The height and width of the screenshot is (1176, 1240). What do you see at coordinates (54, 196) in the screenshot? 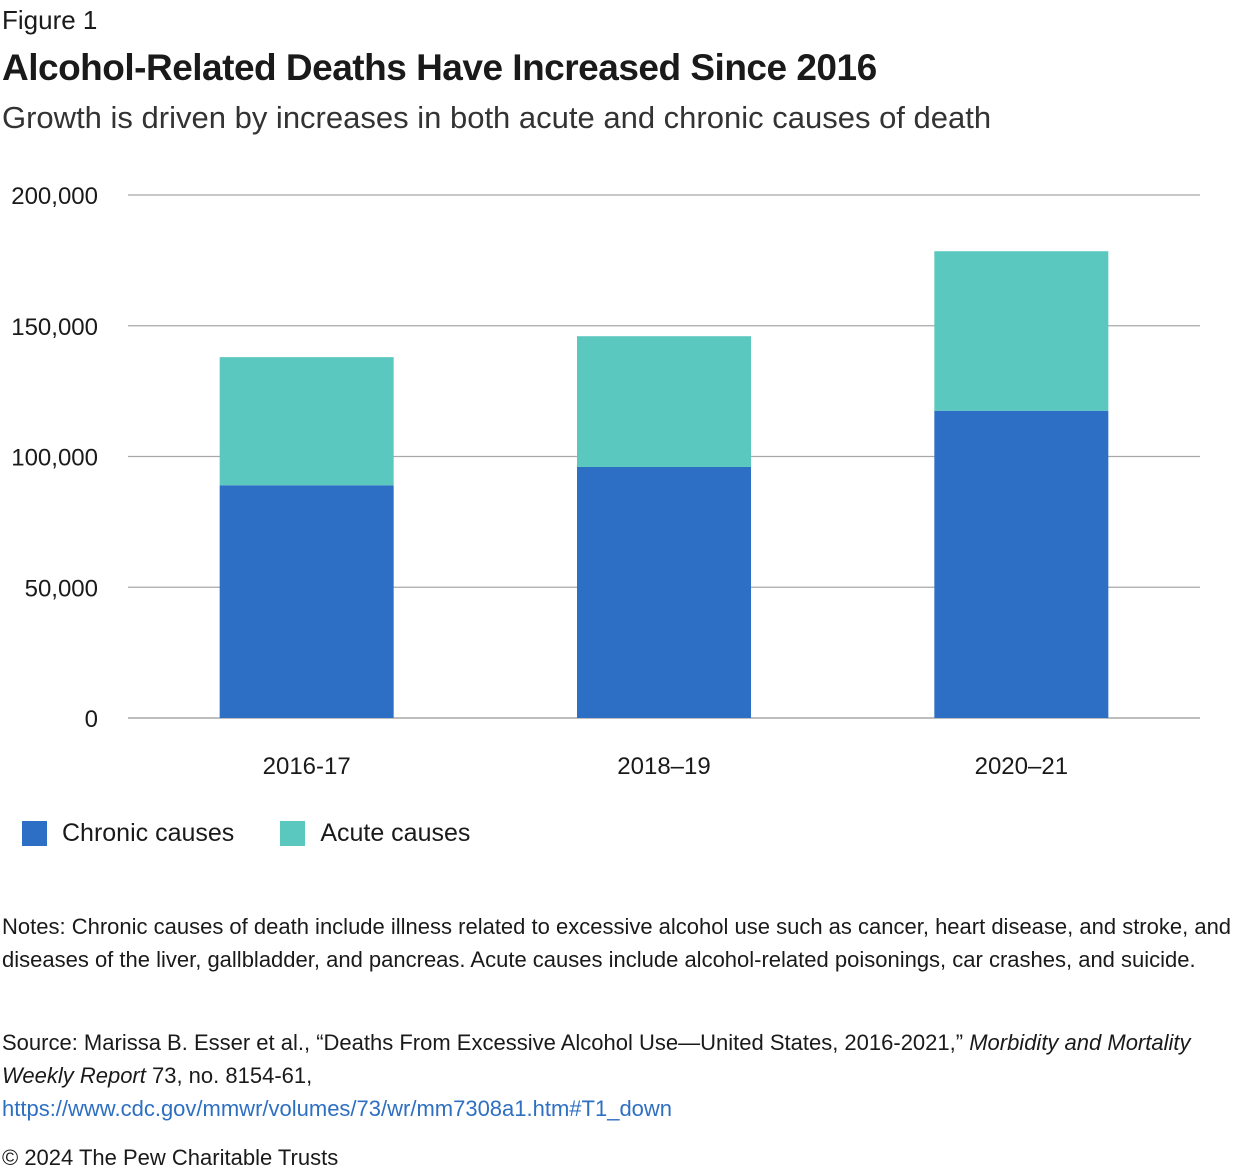
I see `y-tick-label: 200,000` at bounding box center [54, 196].